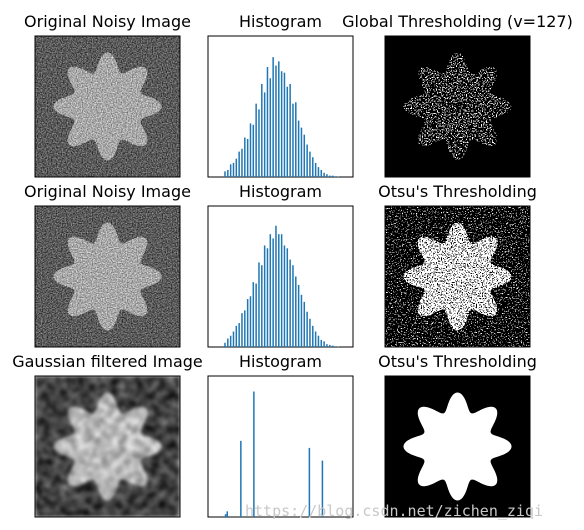  I want to click on watermark: https://blog.csdn.net/zichen_ziqi, so click(394, 511).